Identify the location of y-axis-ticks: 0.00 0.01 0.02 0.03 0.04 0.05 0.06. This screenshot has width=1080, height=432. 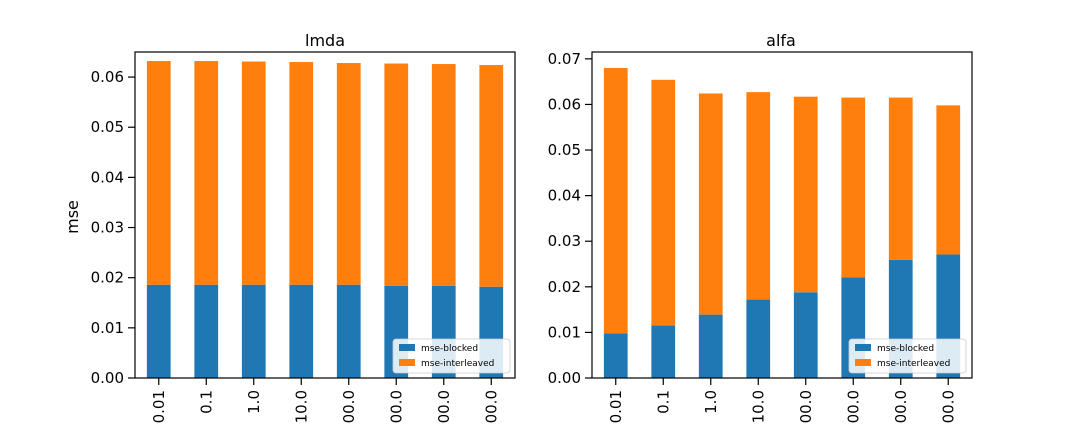
(113, 227).